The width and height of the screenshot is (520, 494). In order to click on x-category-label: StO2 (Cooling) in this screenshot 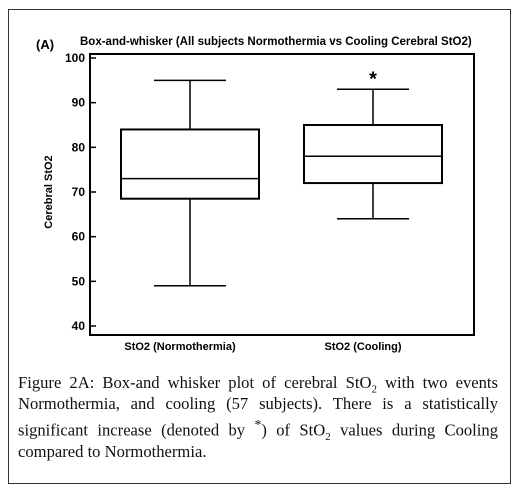, I will do `click(363, 347)`.